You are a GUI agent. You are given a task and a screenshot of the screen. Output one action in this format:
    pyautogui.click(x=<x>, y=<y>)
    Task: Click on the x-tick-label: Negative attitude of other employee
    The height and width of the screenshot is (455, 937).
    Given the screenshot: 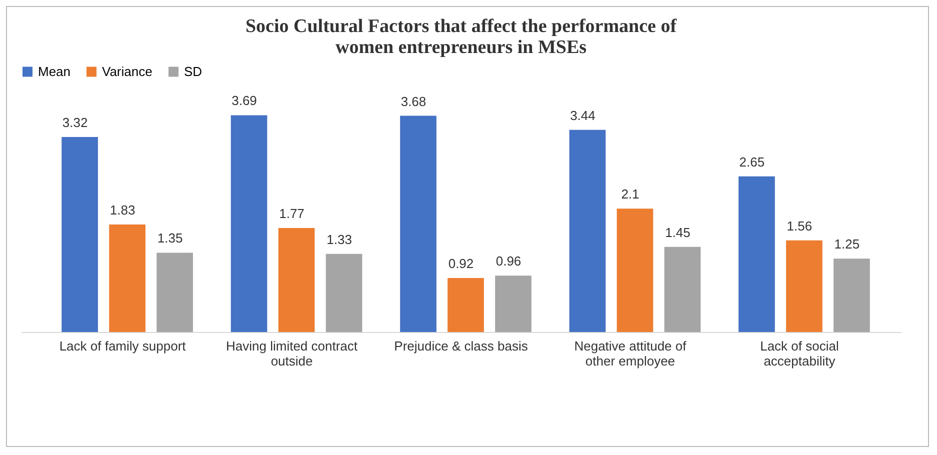 What is the action you would take?
    pyautogui.click(x=630, y=353)
    